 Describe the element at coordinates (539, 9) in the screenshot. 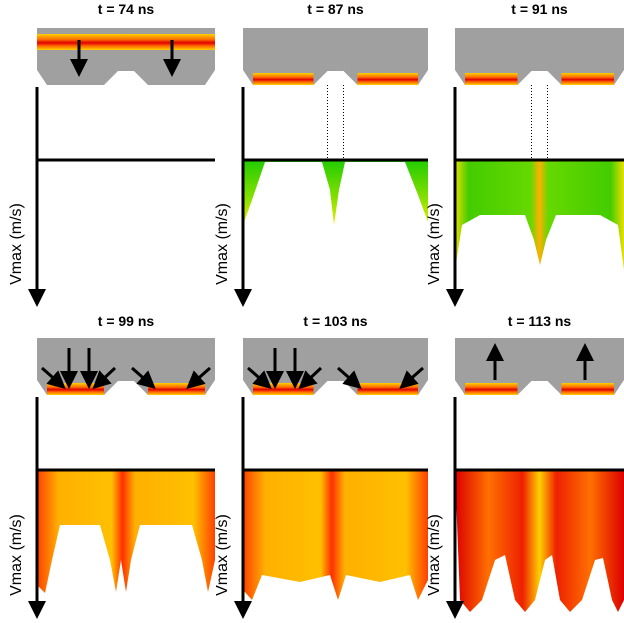

I see `panel-title: t = 91 ns` at that location.